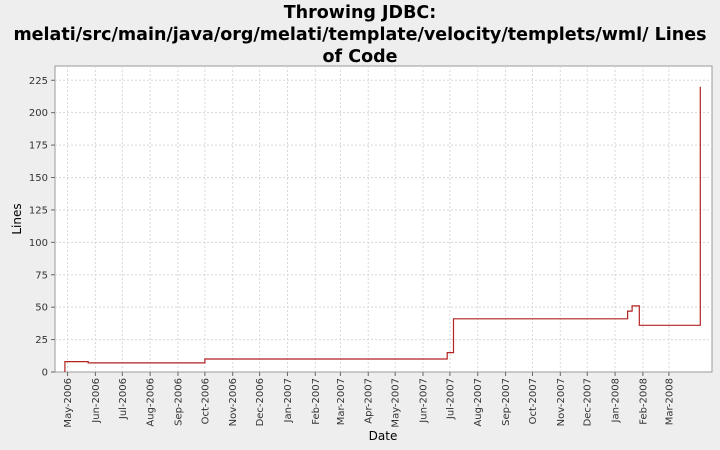  What do you see at coordinates (533, 401) in the screenshot?
I see `x-tick-label: Oct-2007` at bounding box center [533, 401].